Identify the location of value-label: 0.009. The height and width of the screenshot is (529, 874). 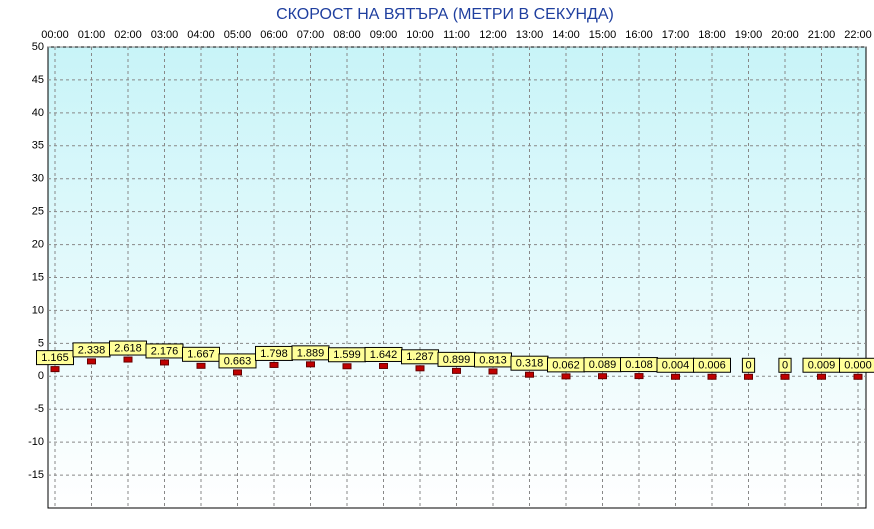
(822, 366).